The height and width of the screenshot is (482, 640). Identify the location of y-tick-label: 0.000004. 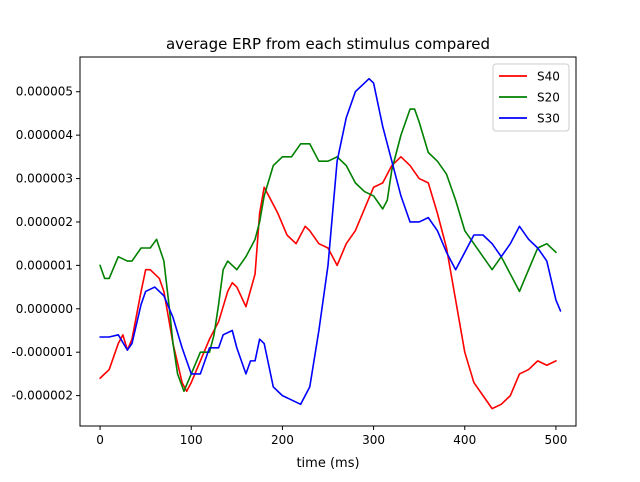
(44, 135).